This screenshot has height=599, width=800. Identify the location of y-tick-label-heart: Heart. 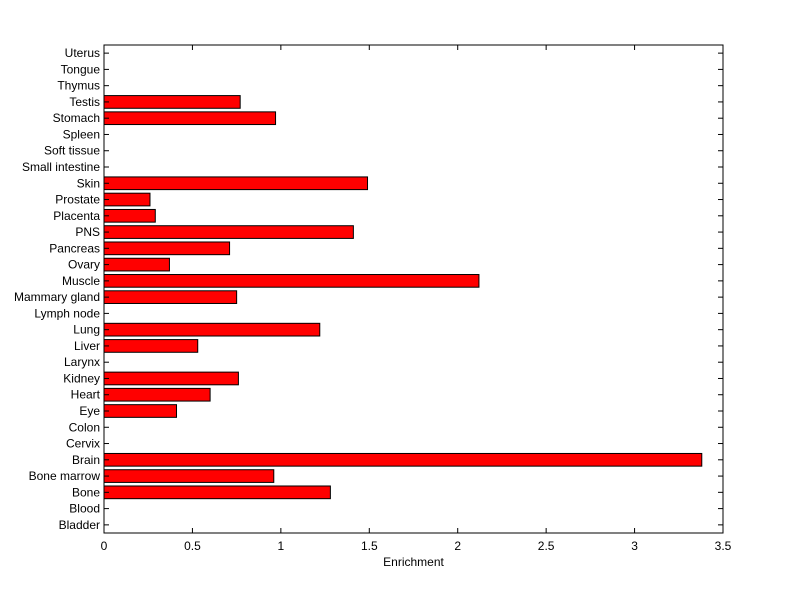
(86, 395).